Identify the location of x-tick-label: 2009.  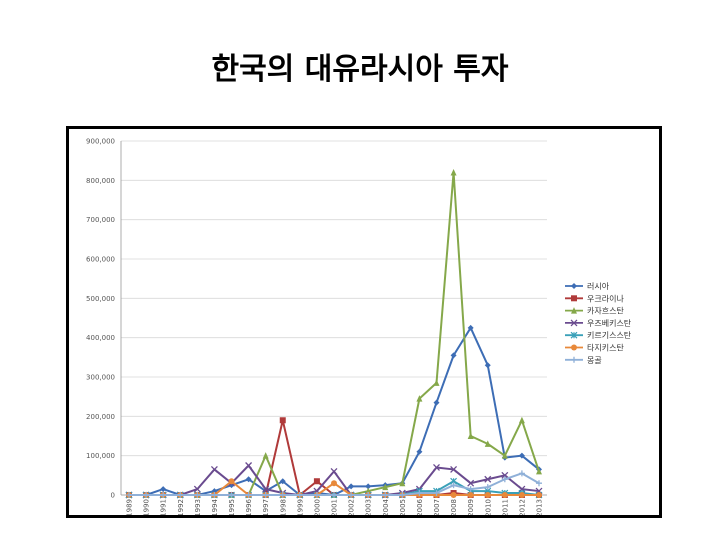
(471, 507).